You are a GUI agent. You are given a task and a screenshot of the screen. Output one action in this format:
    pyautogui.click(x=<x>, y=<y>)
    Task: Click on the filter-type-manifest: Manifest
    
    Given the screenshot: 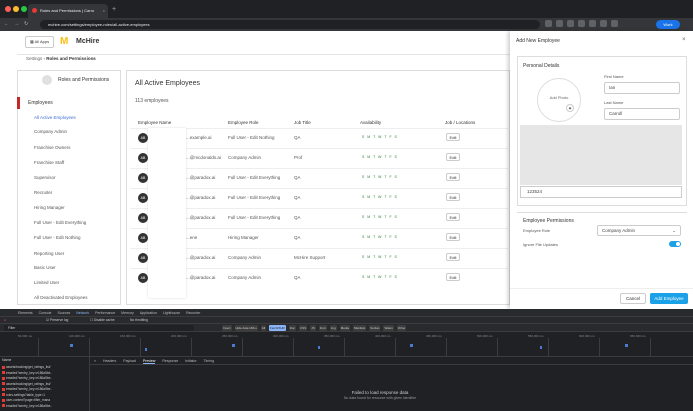 What is the action you would take?
    pyautogui.click(x=359, y=328)
    